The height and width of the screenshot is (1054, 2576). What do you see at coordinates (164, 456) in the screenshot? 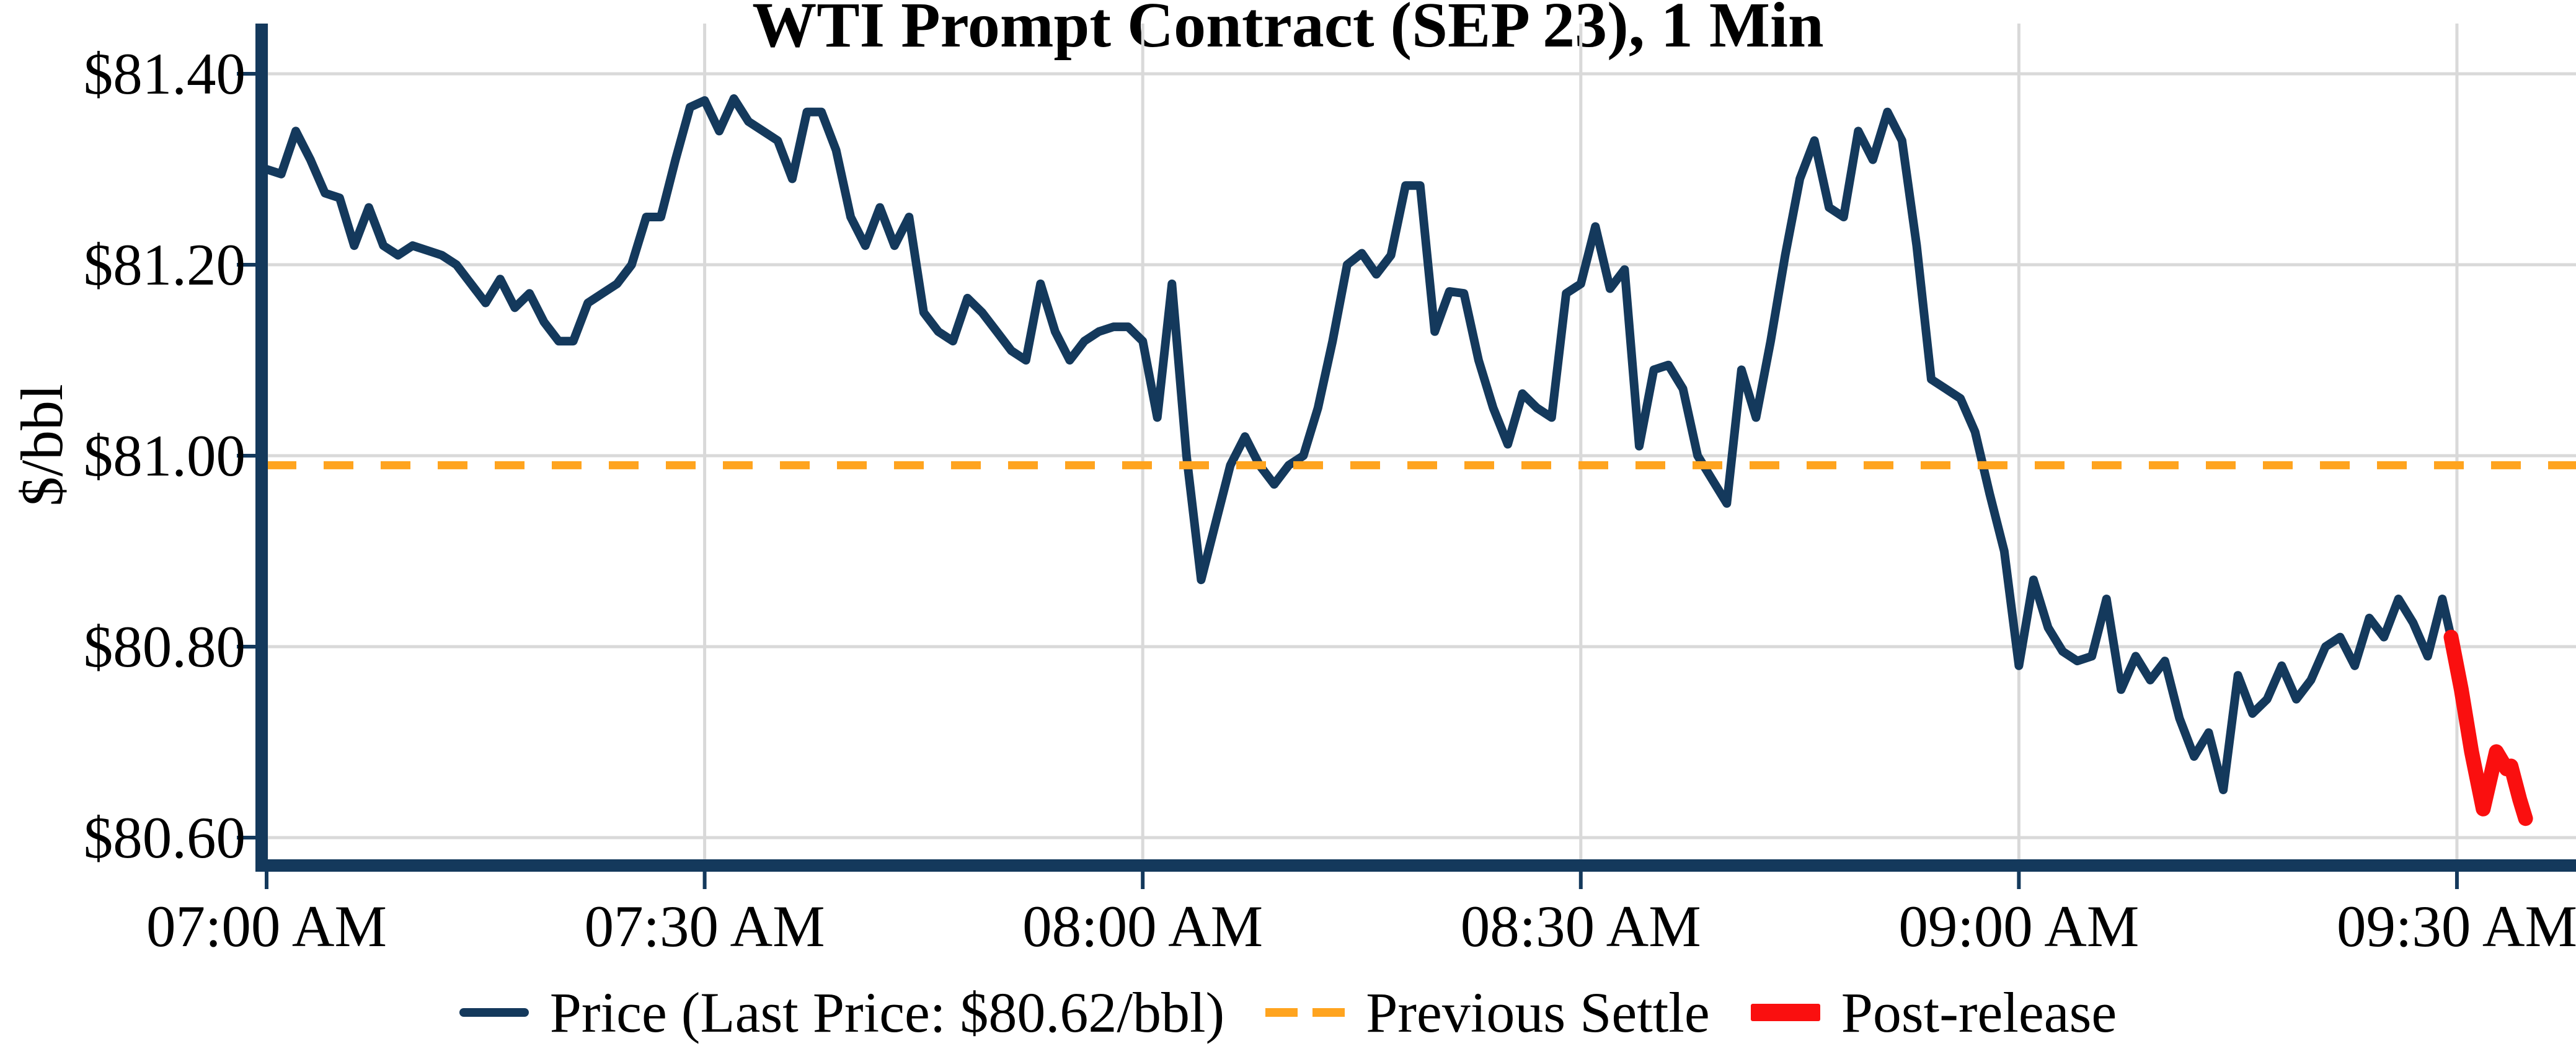
I see `y-tick-label: $81.00` at bounding box center [164, 456].